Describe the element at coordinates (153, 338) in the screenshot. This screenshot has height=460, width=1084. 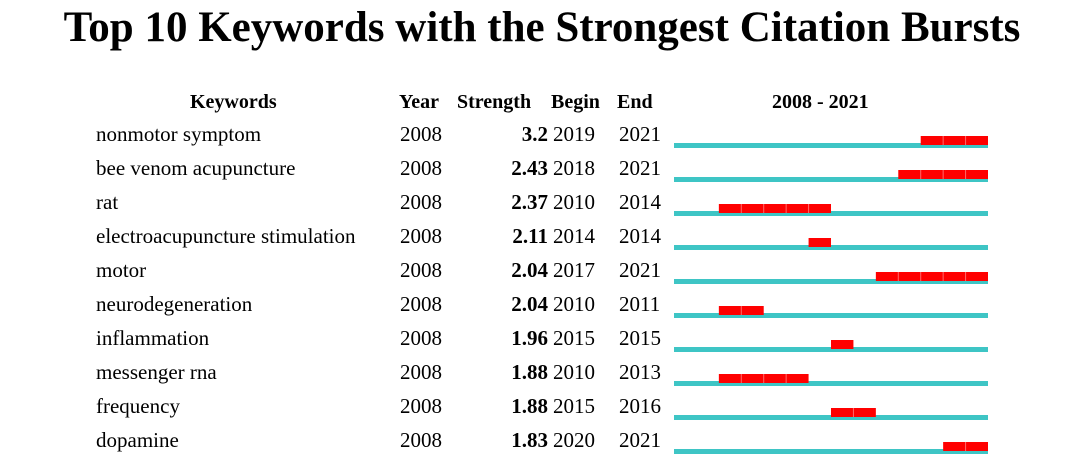
I see `row-keyword: inflammation` at that location.